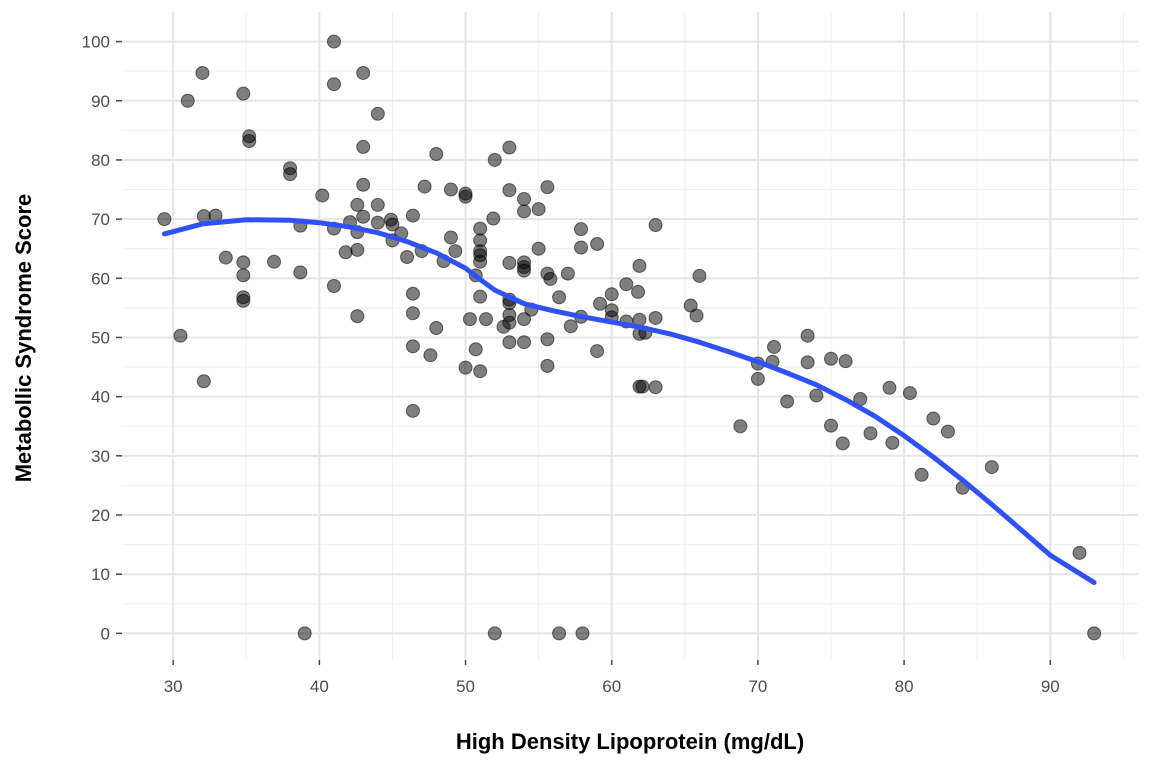 This screenshot has width=1152, height=768. Describe the element at coordinates (100, 101) in the screenshot. I see `y-tick-label: 90` at that location.